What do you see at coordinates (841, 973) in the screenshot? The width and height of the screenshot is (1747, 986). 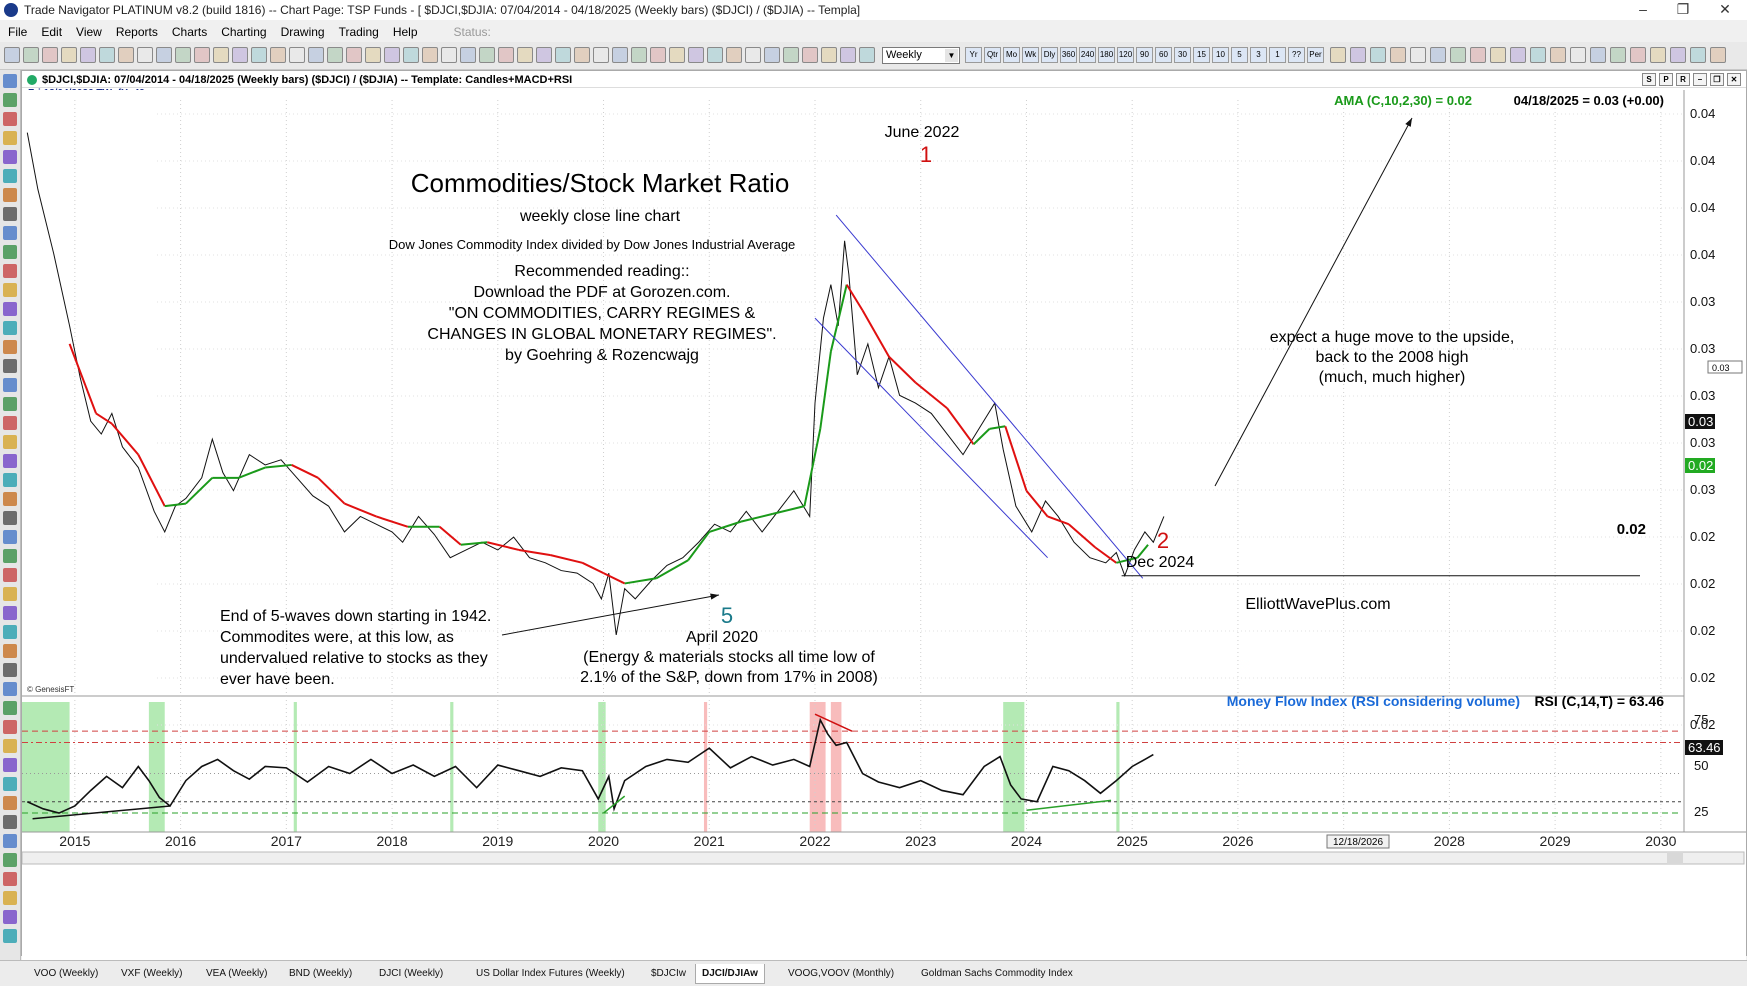 I see `chart-tab: VOOG,VOOV (Monthly)` at bounding box center [841, 973].